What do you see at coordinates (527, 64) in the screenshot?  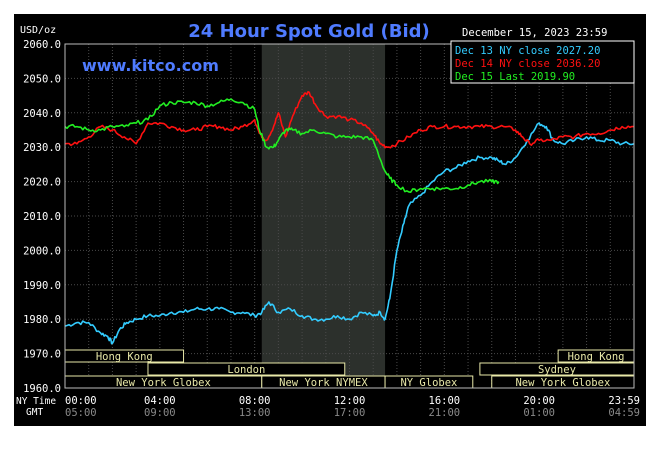 I see `legend-item-dec14: Dec 14 NY close 2036.20` at bounding box center [527, 64].